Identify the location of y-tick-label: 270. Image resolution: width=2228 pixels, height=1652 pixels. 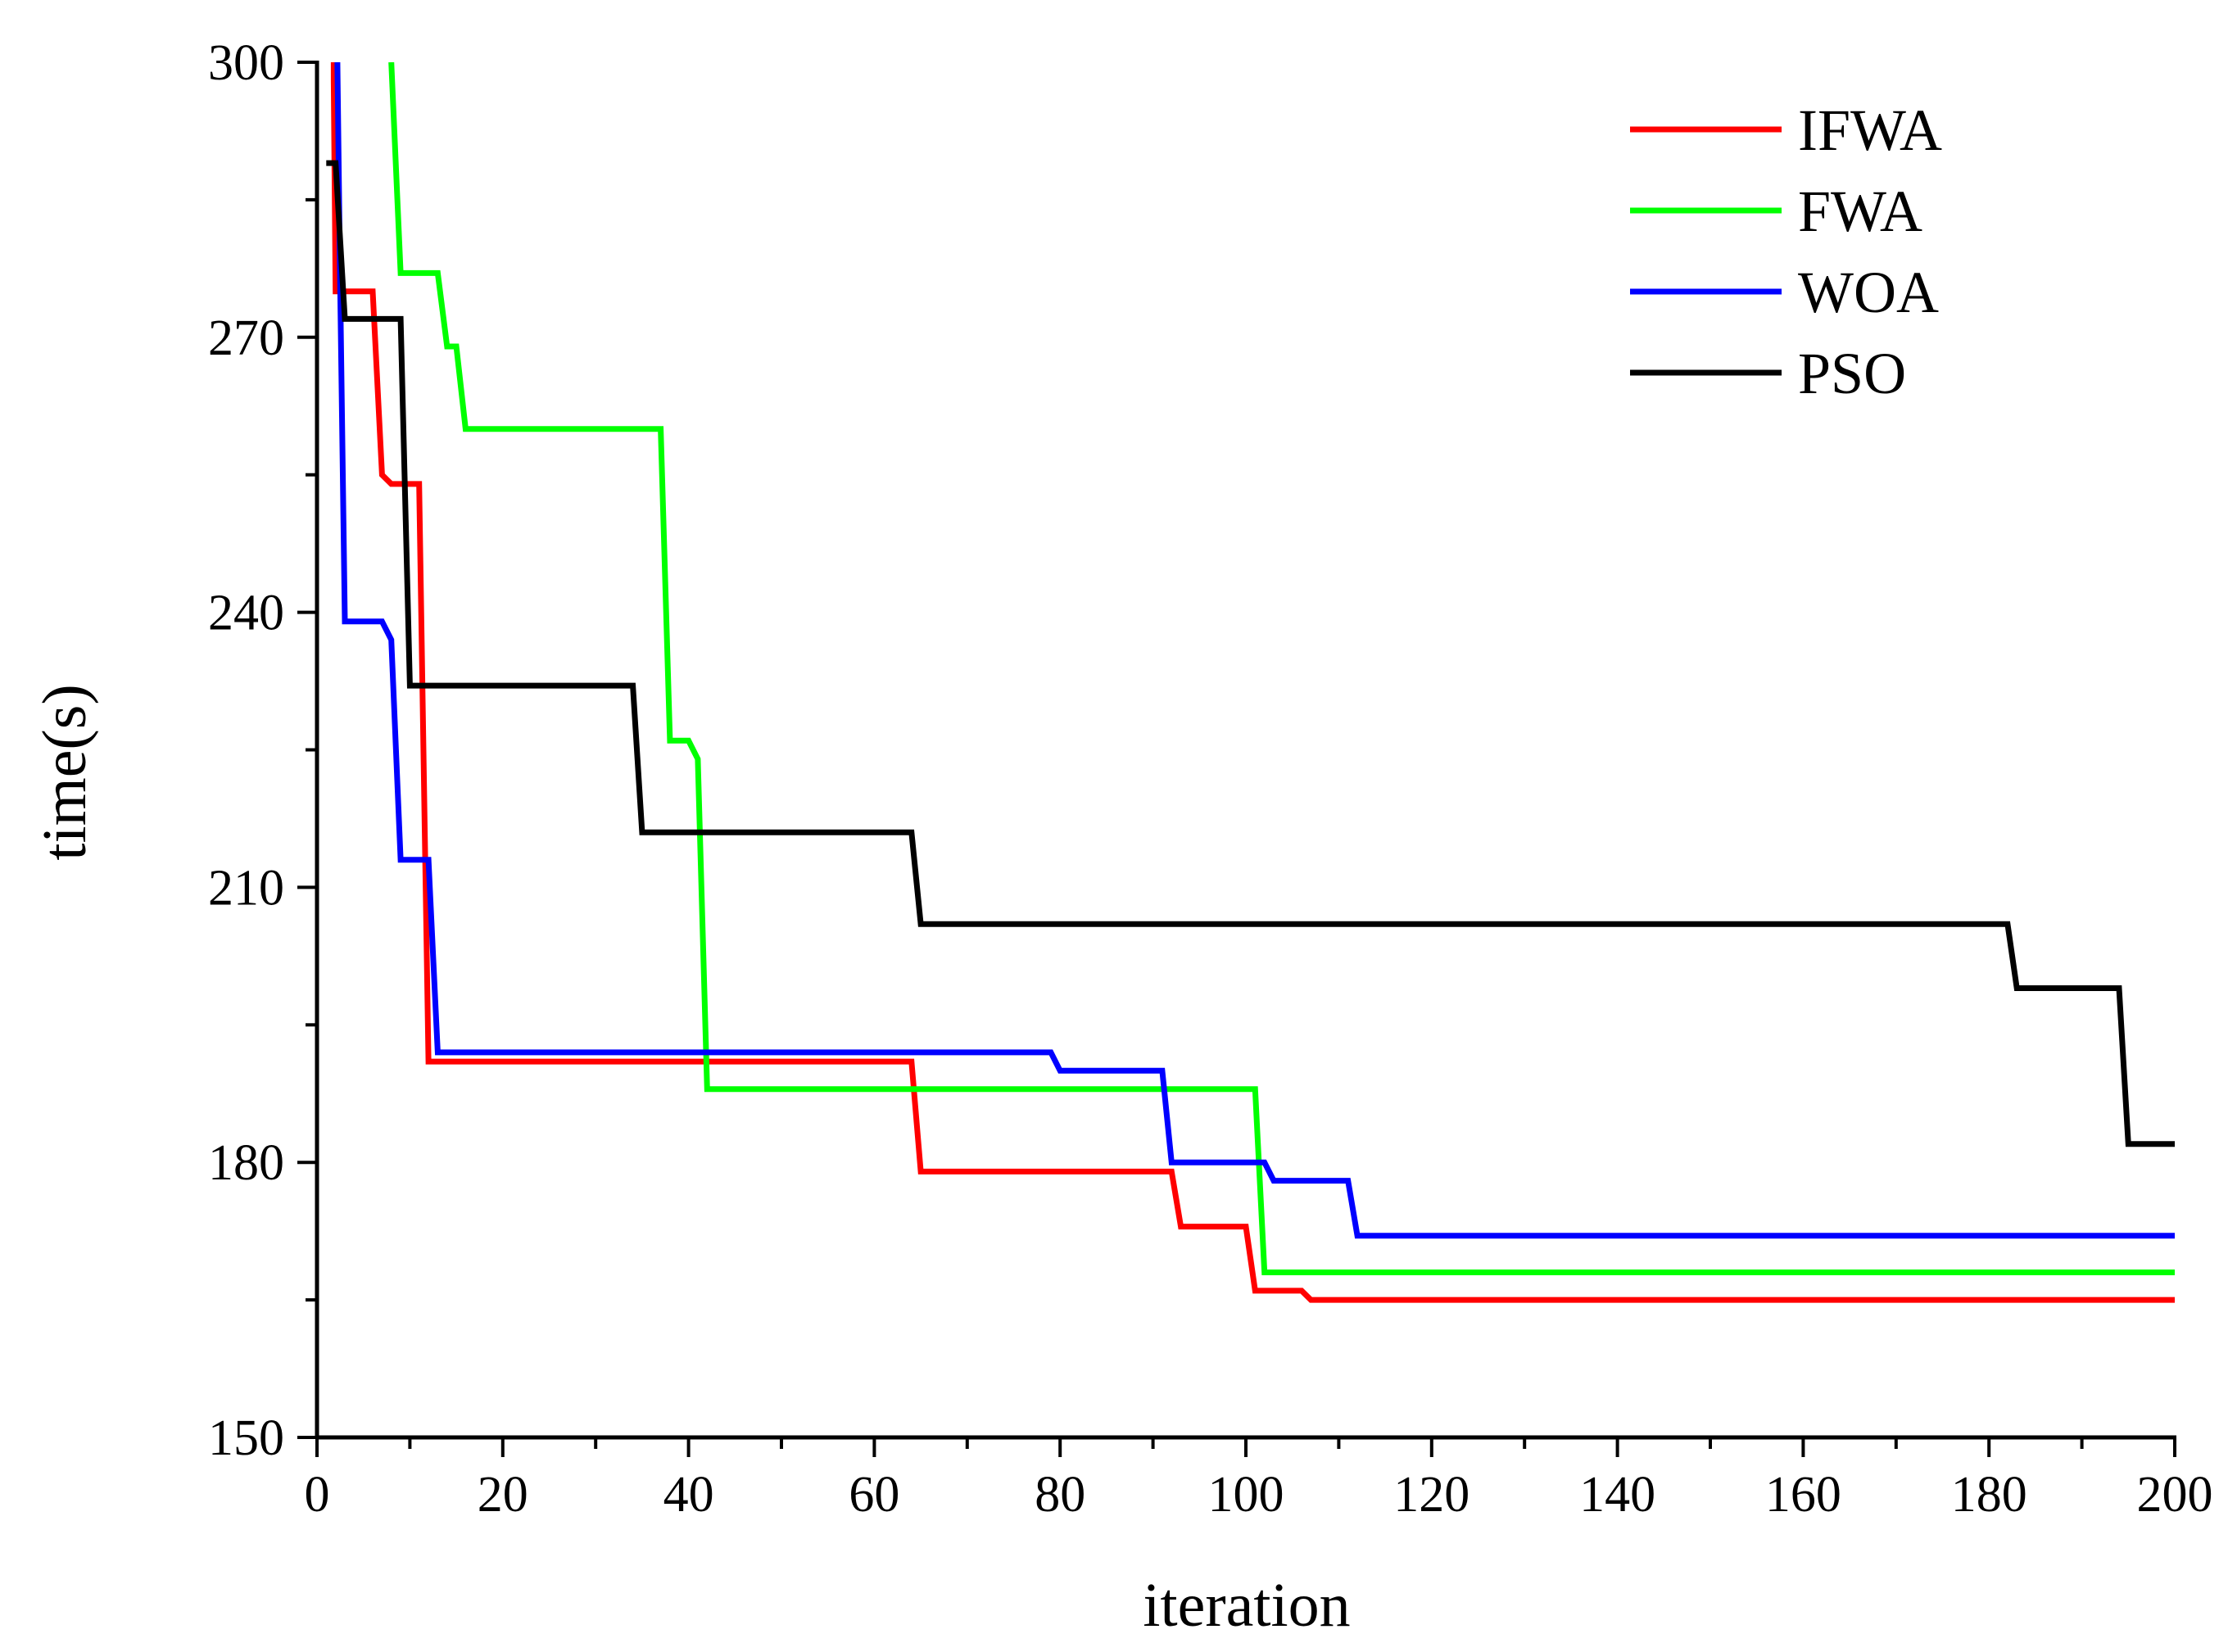
(246, 338).